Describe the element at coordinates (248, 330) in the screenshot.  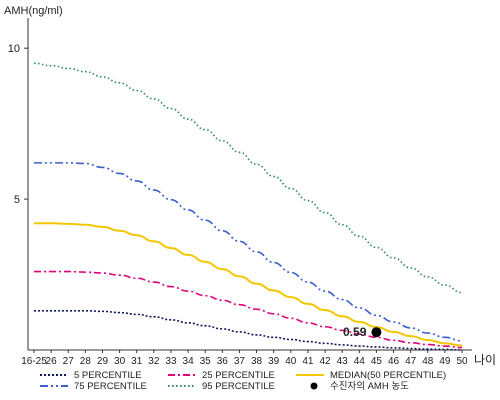
I see `series-line-5-percentile` at that location.